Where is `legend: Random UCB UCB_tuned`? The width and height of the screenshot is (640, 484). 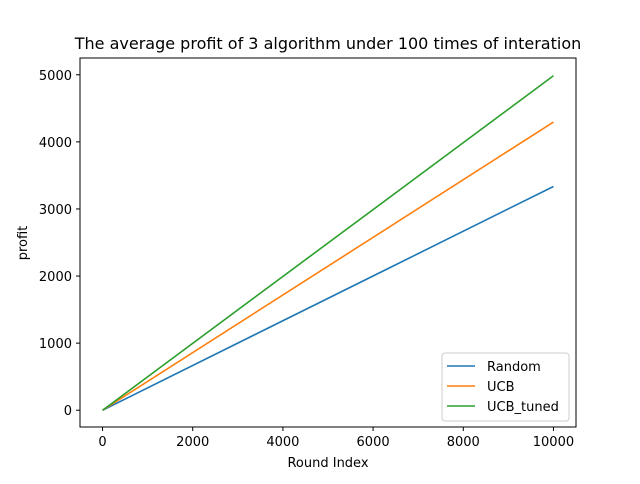
legend: Random UCB UCB_tuned is located at coordinates (505, 387).